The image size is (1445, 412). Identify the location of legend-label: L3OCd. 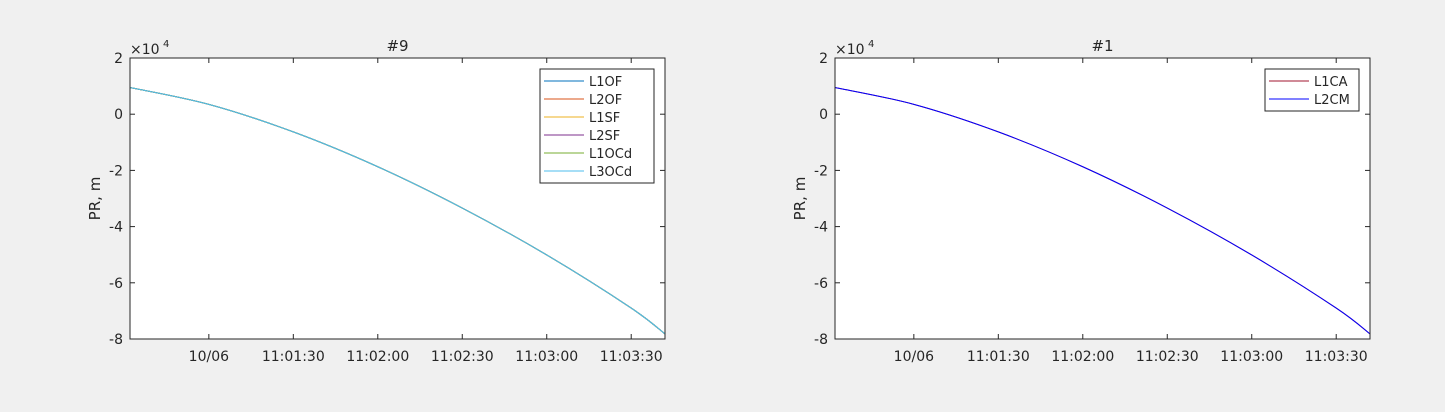
(610, 172).